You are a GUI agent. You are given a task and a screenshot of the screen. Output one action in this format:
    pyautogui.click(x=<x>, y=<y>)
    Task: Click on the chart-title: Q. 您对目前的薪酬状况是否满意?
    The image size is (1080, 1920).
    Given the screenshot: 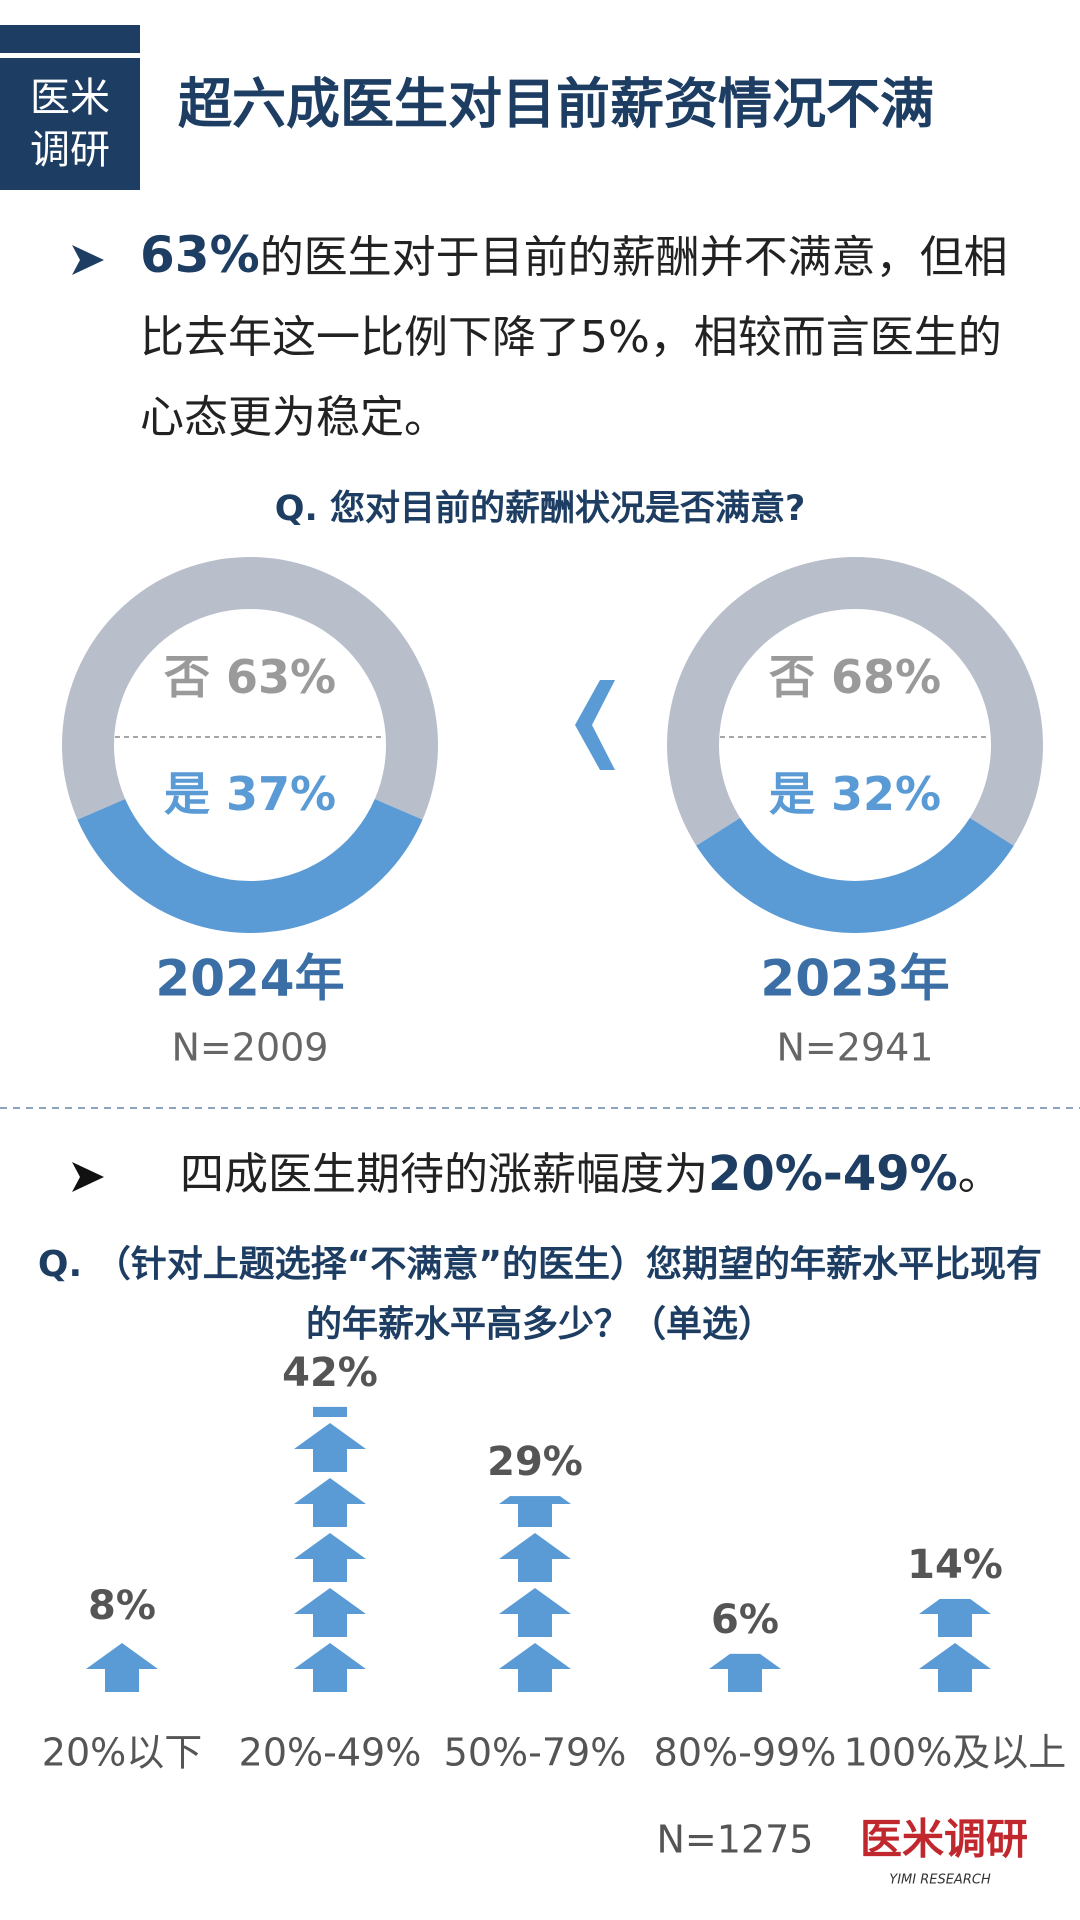 What is the action you would take?
    pyautogui.click(x=540, y=509)
    